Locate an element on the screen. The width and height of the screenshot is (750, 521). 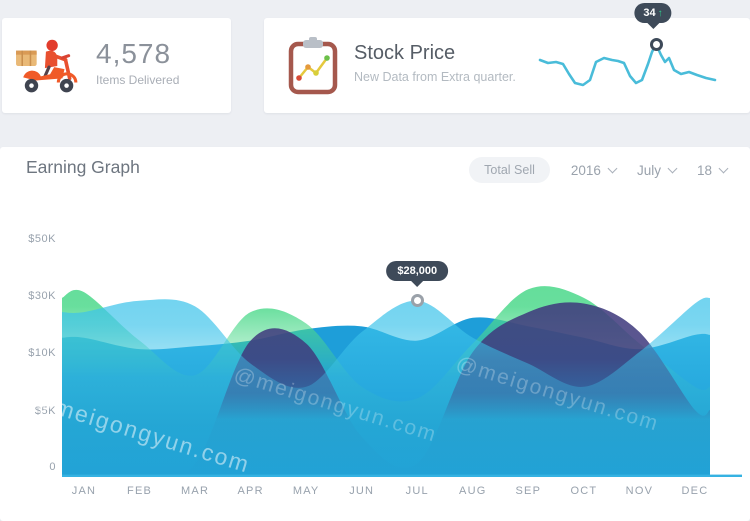
total-sell-button: Total Sell is located at coordinates (509, 170).